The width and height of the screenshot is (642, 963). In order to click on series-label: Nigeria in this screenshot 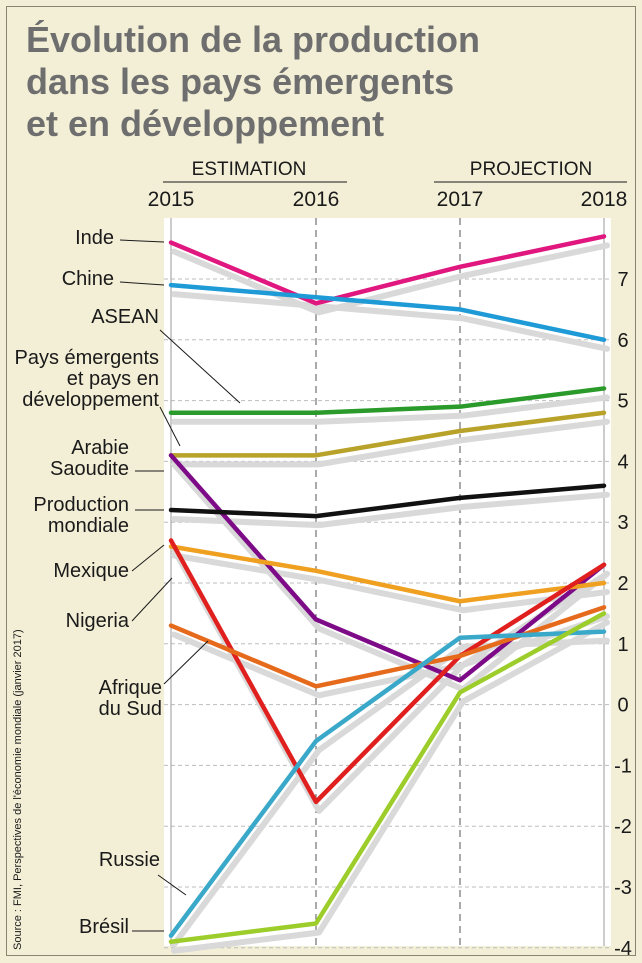, I will do `click(98, 621)`.